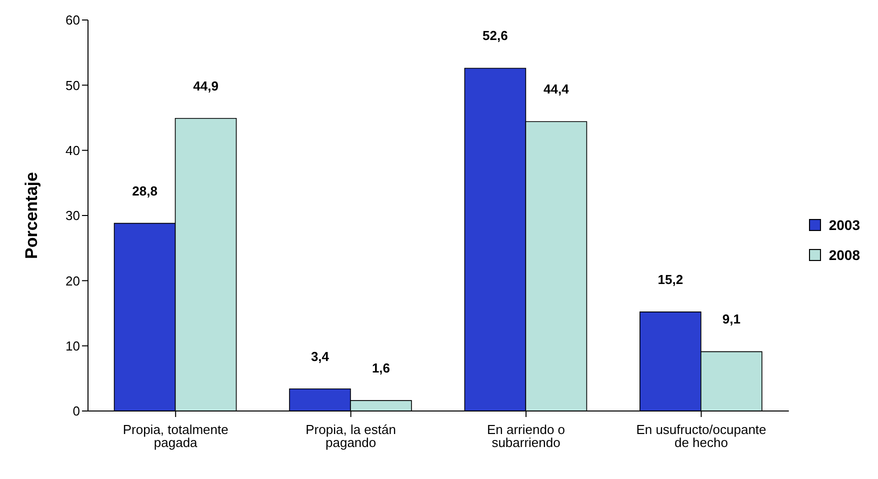 This screenshot has width=878, height=479. I want to click on legend-label: 2008, so click(844, 254).